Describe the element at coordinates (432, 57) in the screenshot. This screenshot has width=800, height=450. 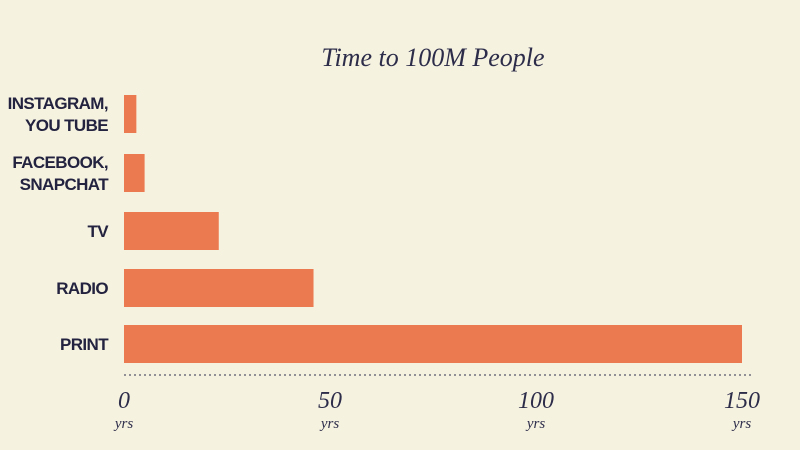
I see `chart-title: Time to 100M People` at that location.